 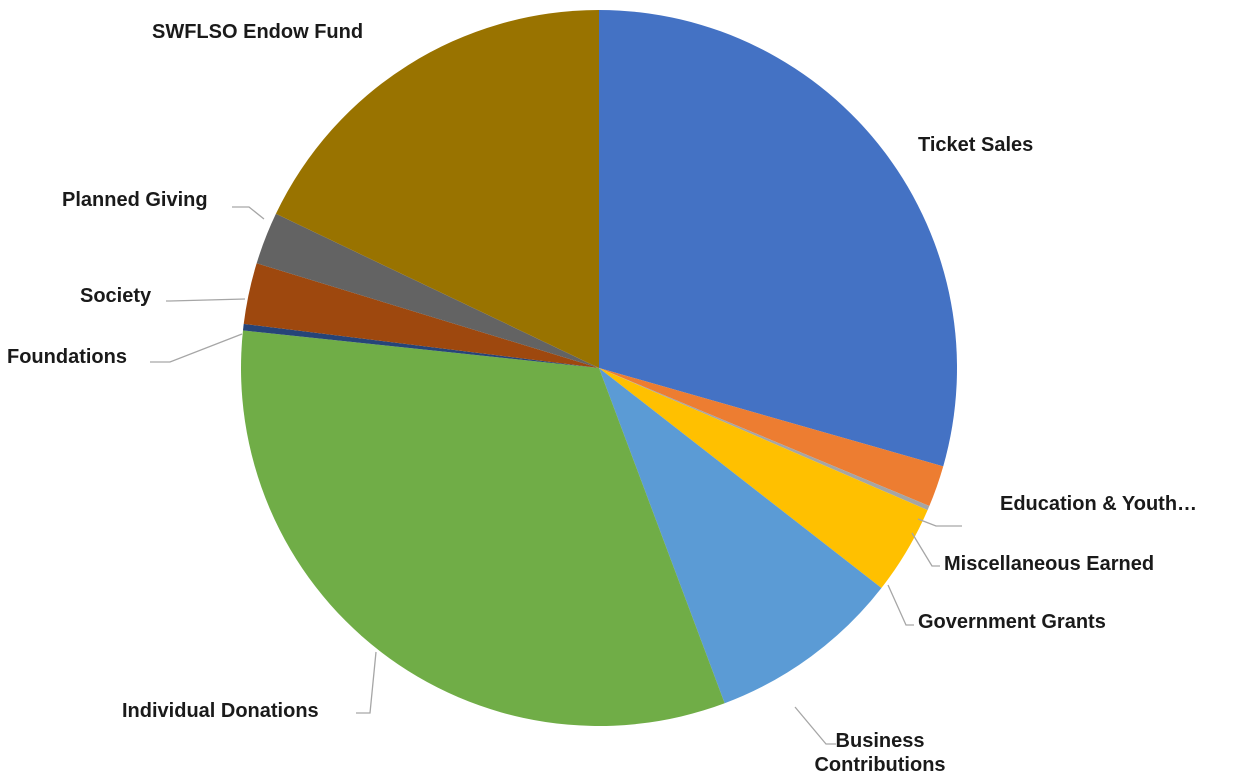 What do you see at coordinates (815, 725) in the screenshot?
I see `leader-business-contributions` at bounding box center [815, 725].